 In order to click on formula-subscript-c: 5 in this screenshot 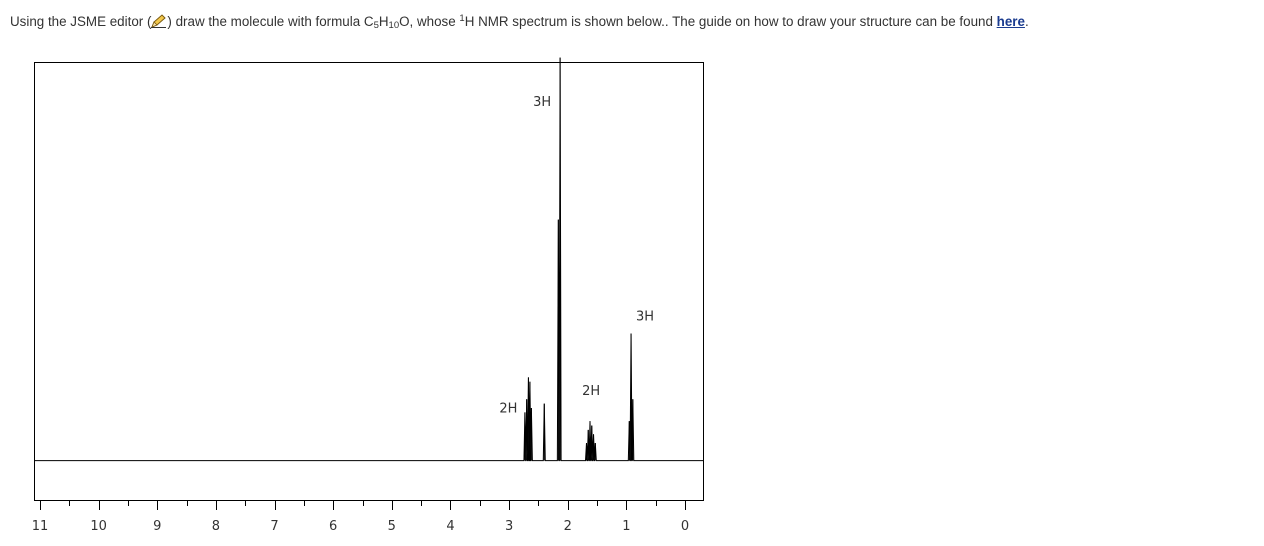, I will do `click(376, 25)`.